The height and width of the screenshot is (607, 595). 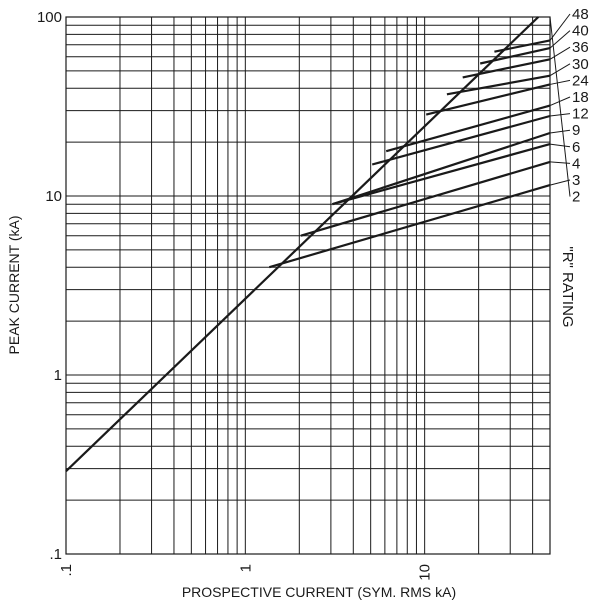 I want to click on y-tick-.1: .1, so click(x=55, y=554).